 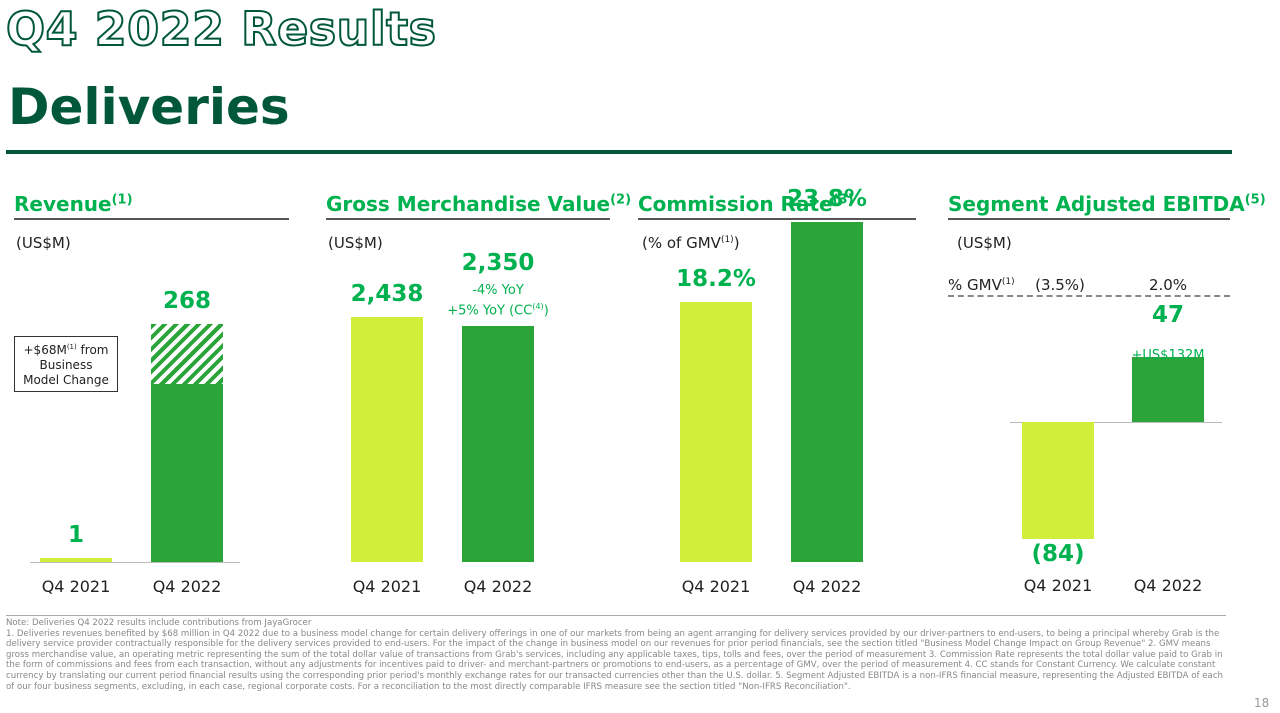 I want to click on gmv-bar-q4-2022, so click(x=498, y=443).